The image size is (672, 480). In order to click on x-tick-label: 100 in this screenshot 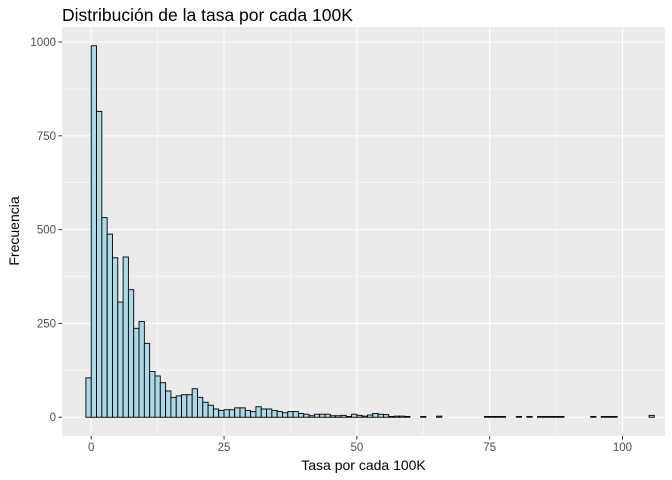, I will do `click(622, 448)`.